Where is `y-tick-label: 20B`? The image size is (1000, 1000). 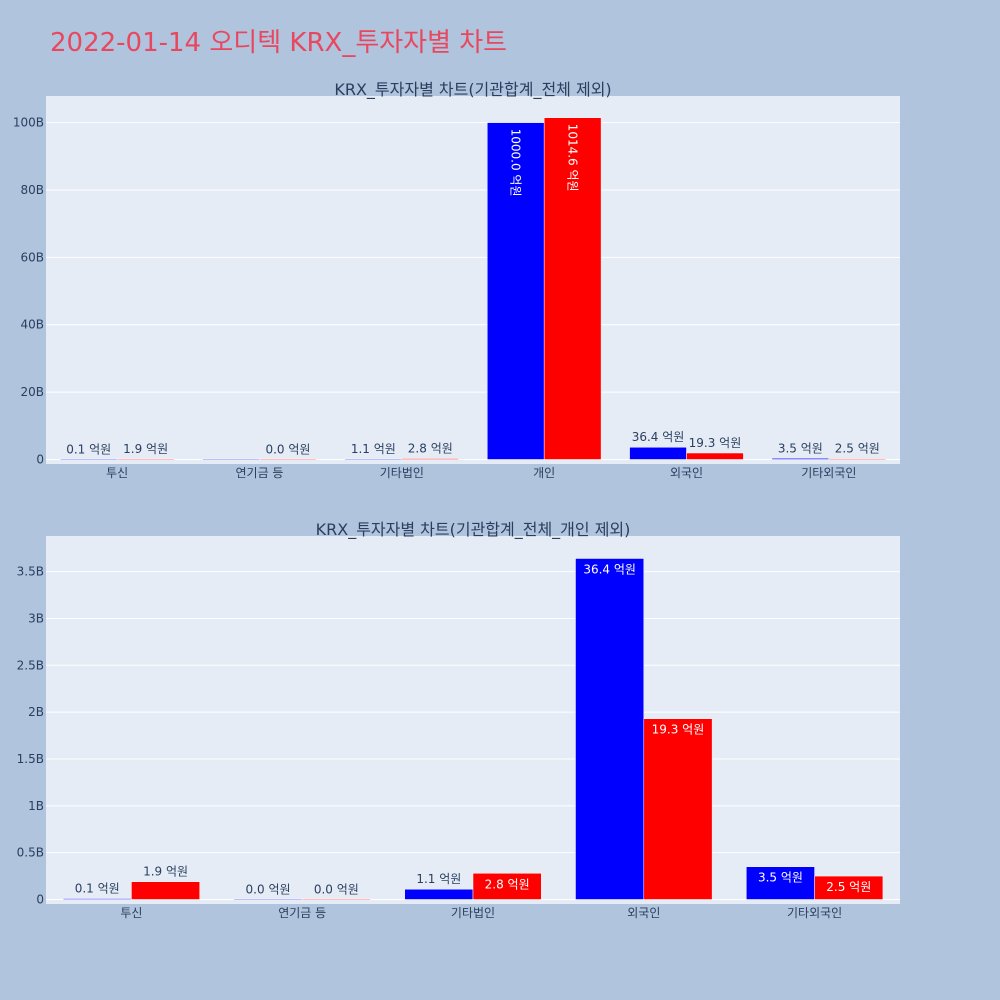 y-tick-label: 20B is located at coordinates (32, 392).